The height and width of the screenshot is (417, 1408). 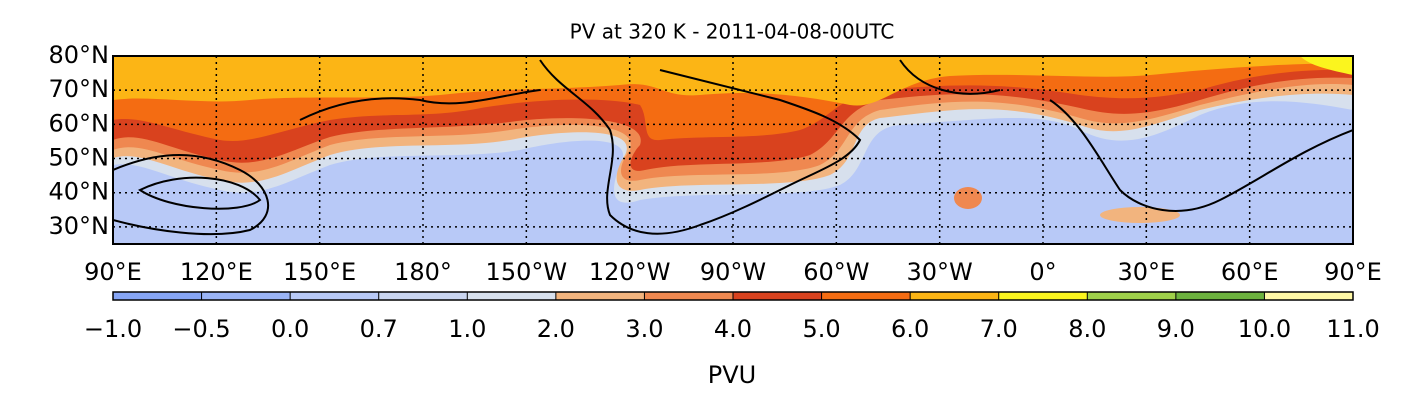 What do you see at coordinates (1042, 272) in the screenshot?
I see `lon-tick-label: 0°` at bounding box center [1042, 272].